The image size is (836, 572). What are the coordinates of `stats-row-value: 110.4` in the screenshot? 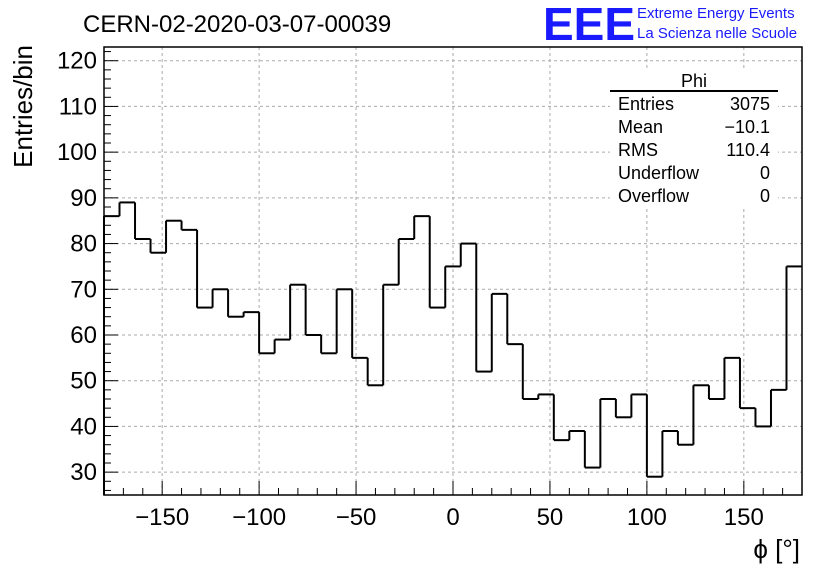 It's located at (748, 150).